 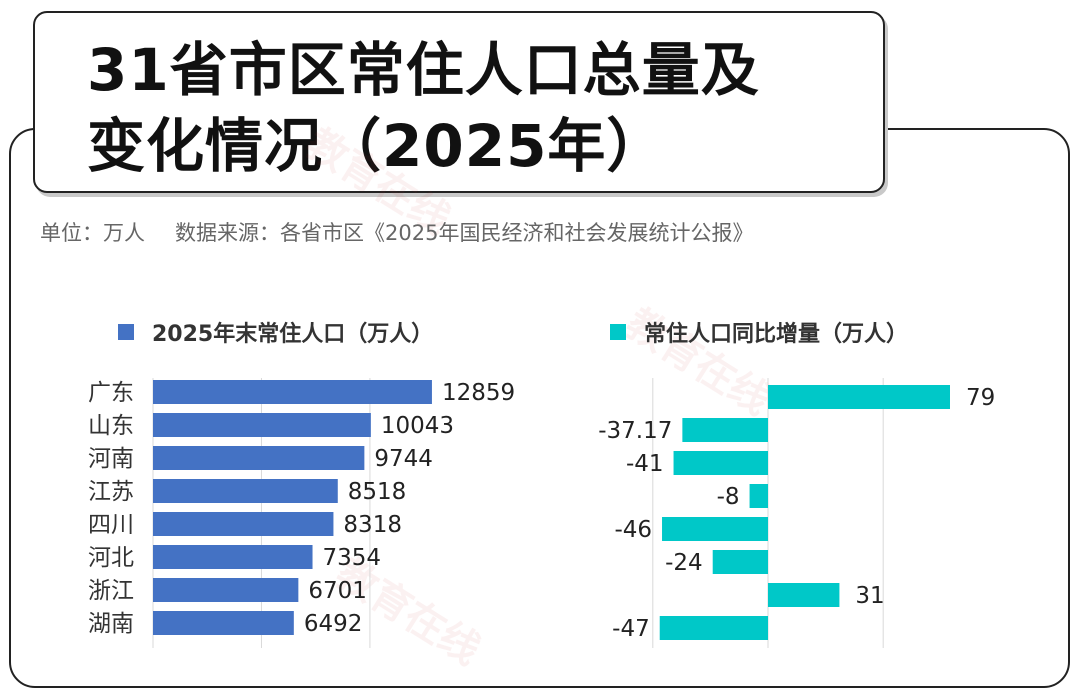 I want to click on category-label: 山东, so click(x=111, y=426).